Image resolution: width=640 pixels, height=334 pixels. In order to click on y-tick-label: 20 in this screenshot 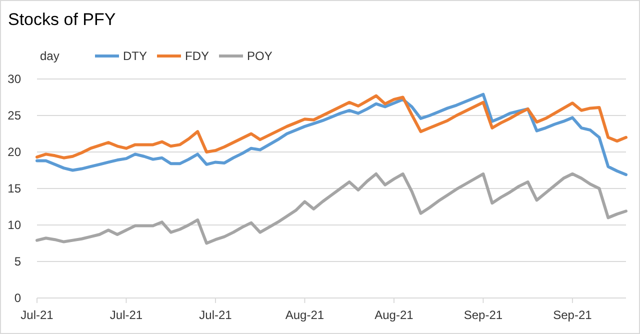, I will do `click(15, 152)`.